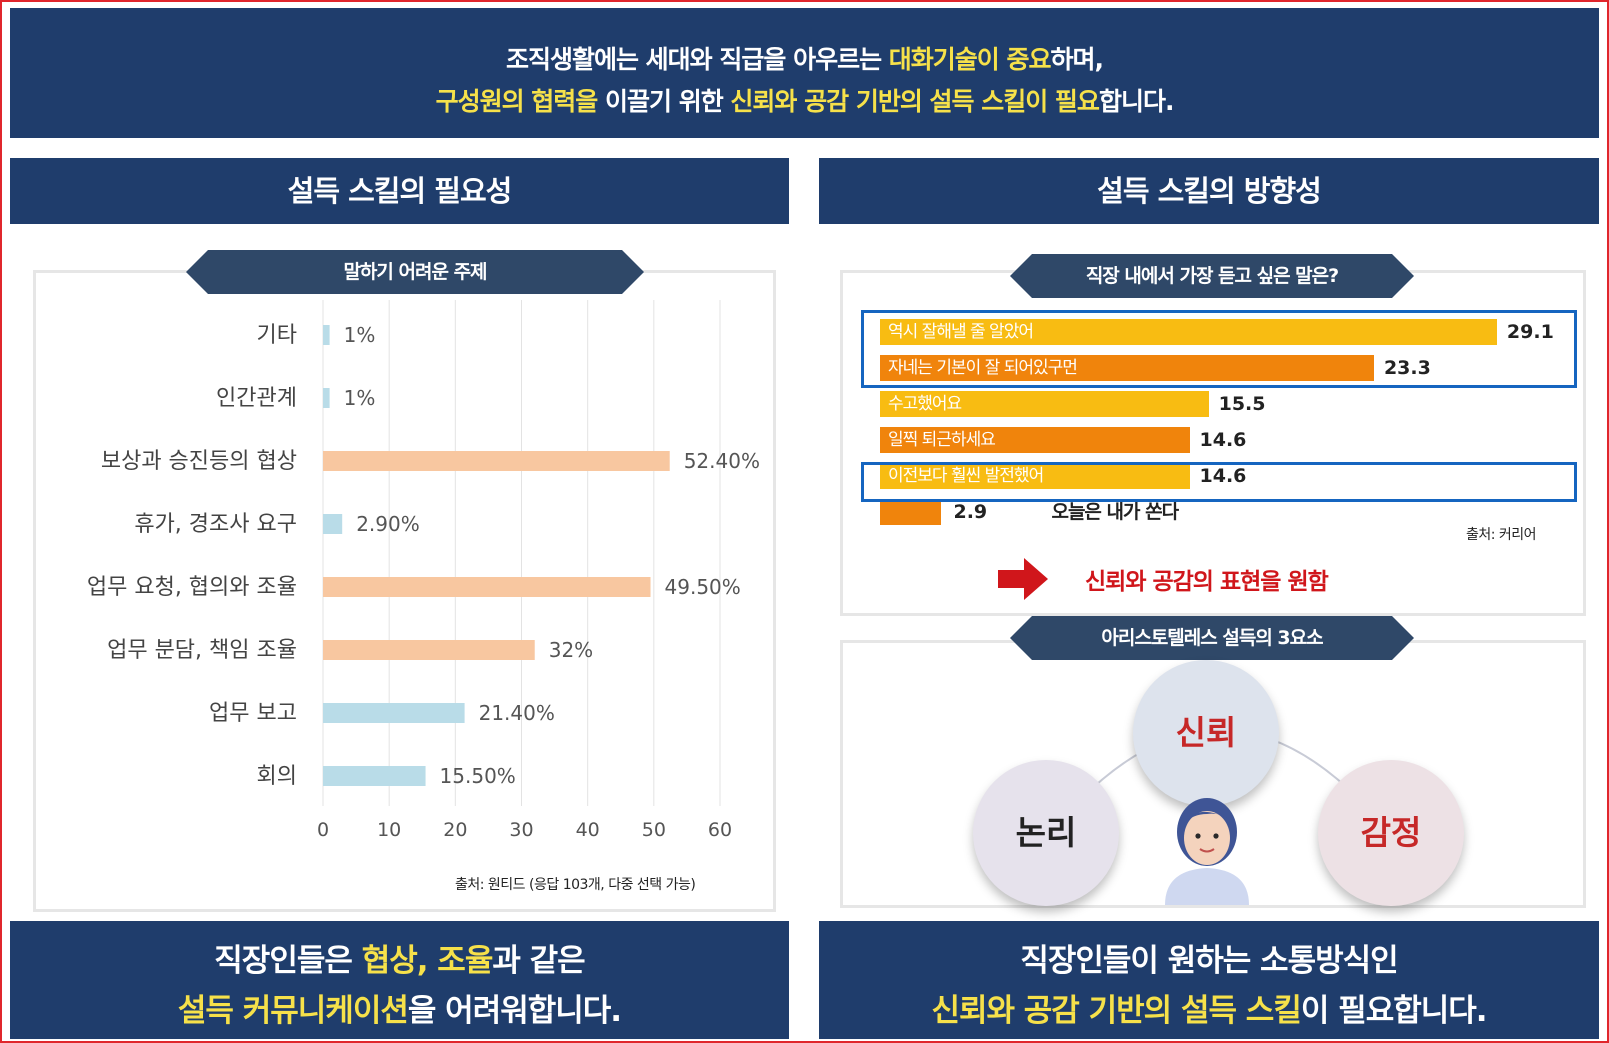 This screenshot has width=1609, height=1043. I want to click on right-footer-line-2: 신뢰와 공감 기반의 설득 스킬이 필요합니다., so click(1209, 1007).